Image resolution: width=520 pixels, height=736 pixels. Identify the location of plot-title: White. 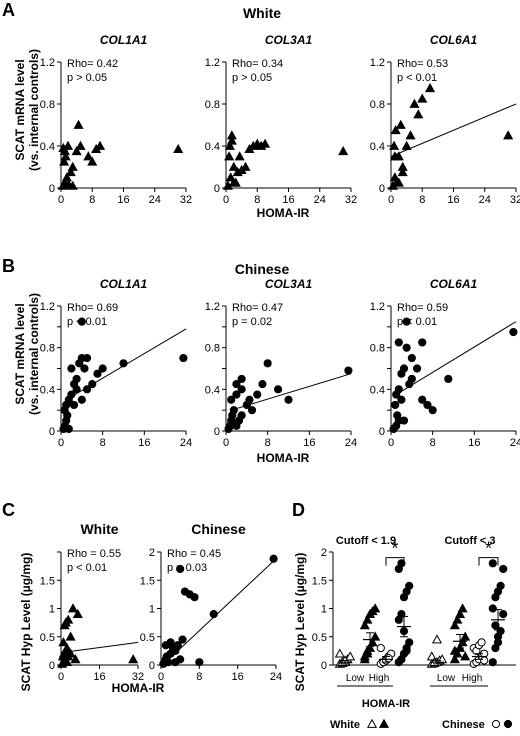
(99, 529).